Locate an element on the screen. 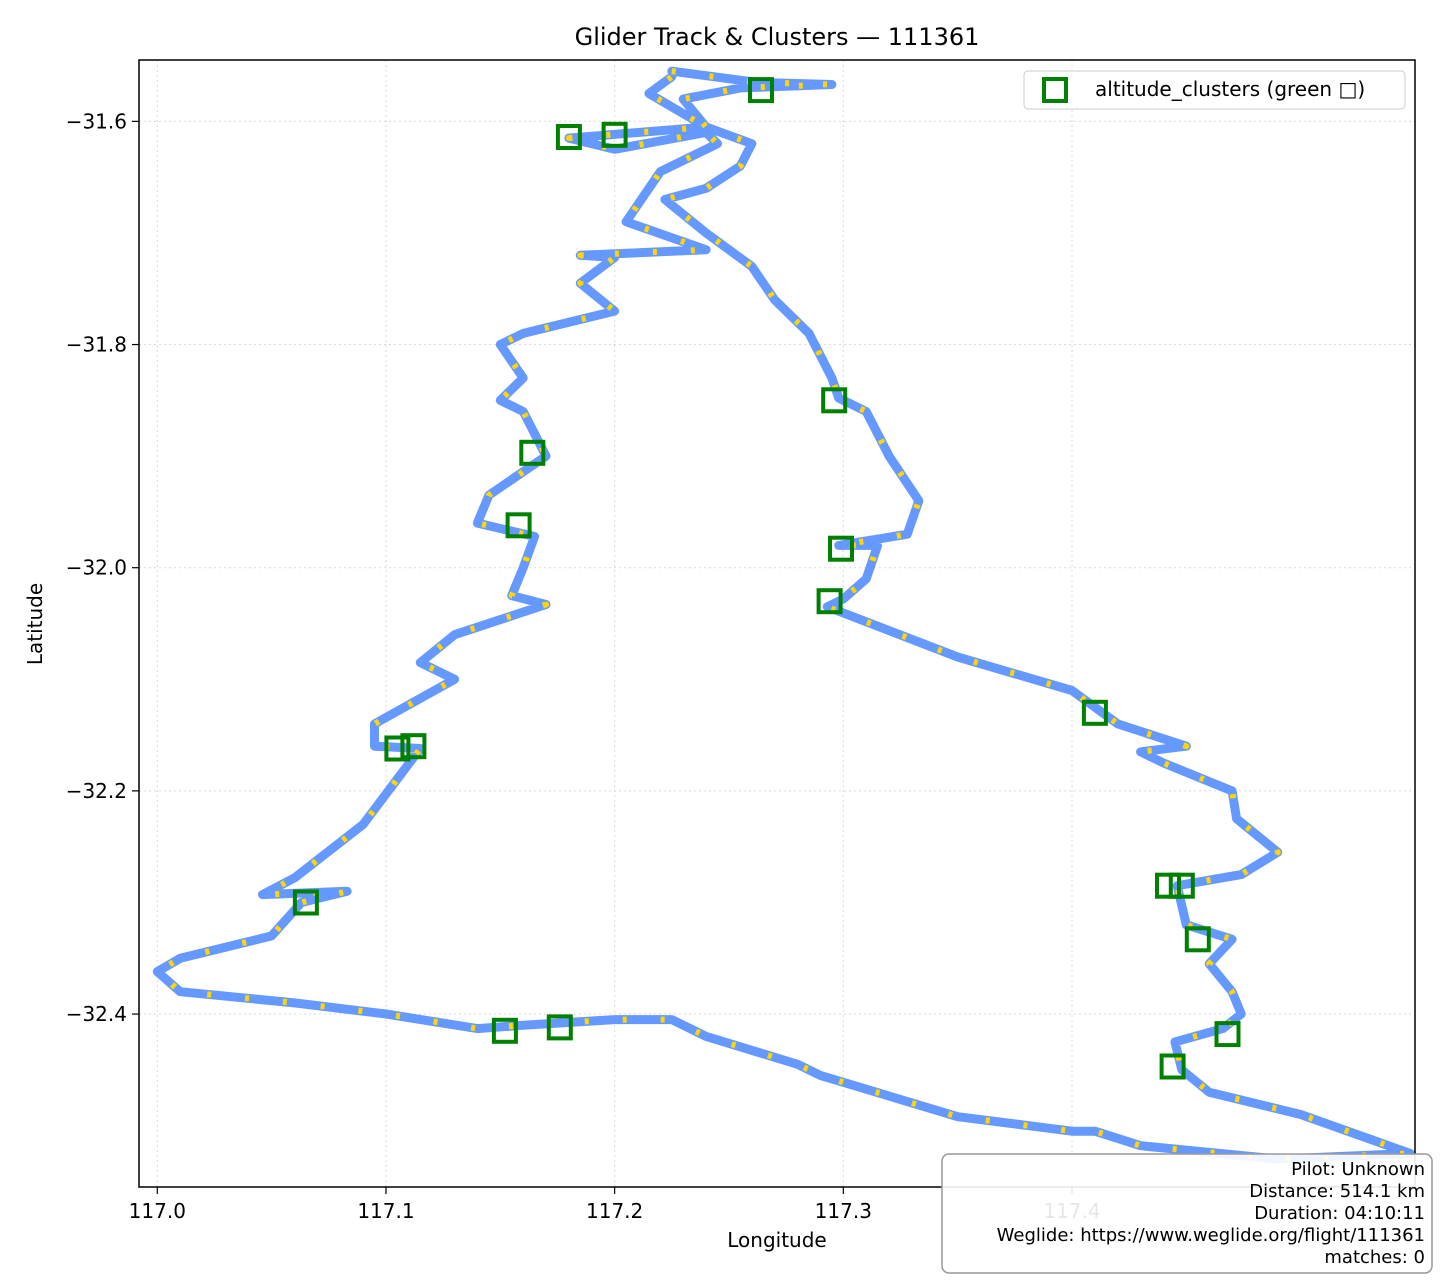 This screenshot has width=1440, height=1280. x-tick-label-1: 117.1 is located at coordinates (385, 1211).